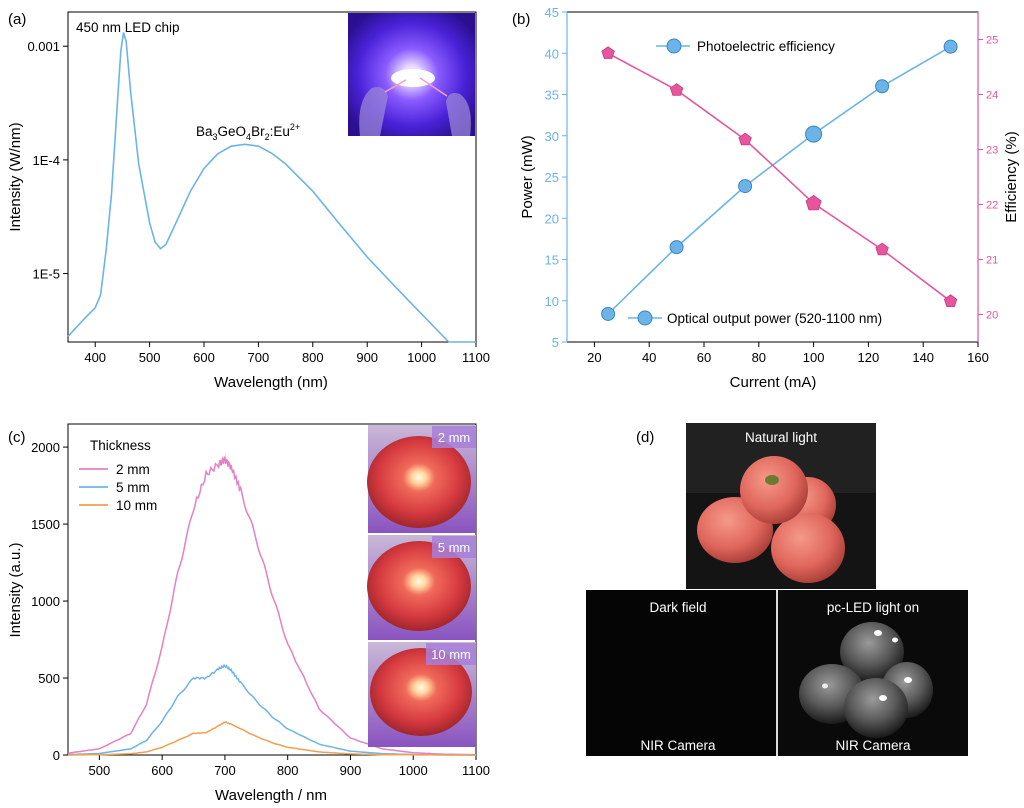 The image size is (1024, 808). What do you see at coordinates (992, 316) in the screenshot?
I see `panel-b-right-tick-label: 20` at bounding box center [992, 316].